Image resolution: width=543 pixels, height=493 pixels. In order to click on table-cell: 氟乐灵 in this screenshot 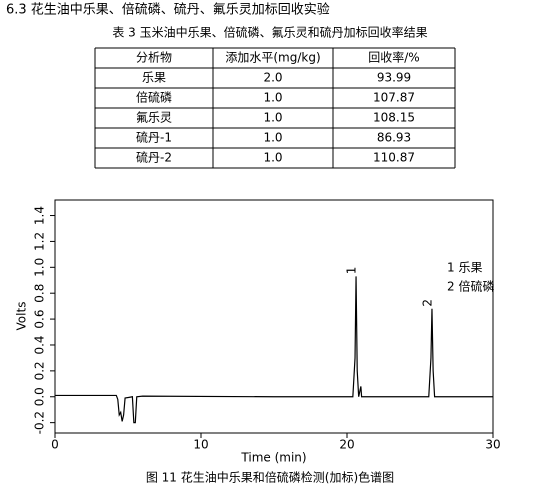, I will do `click(154, 118)`.